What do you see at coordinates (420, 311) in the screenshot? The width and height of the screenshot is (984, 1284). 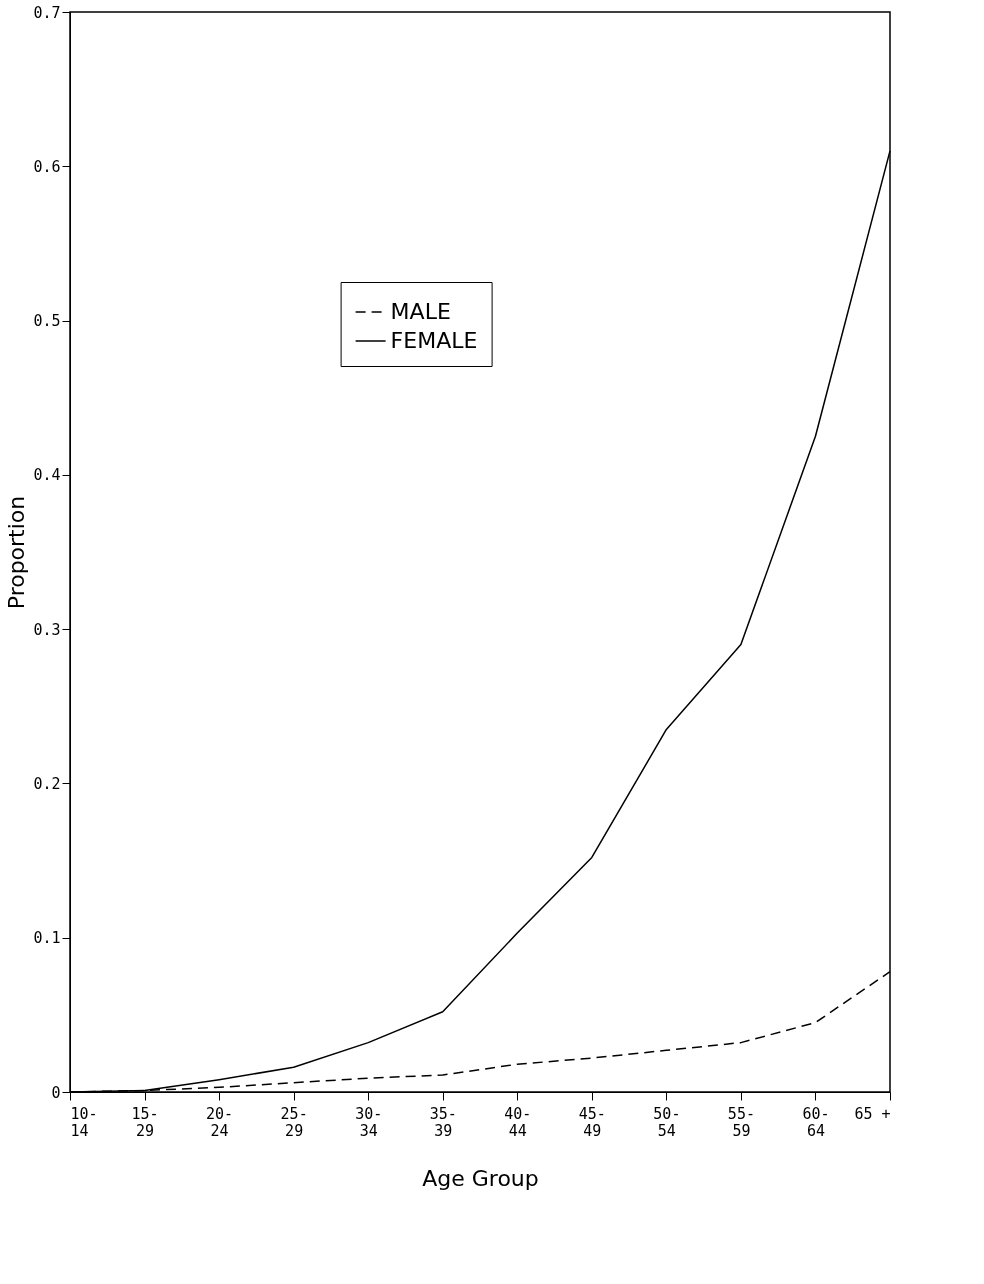 I see `legend-label: MALE` at bounding box center [420, 311].